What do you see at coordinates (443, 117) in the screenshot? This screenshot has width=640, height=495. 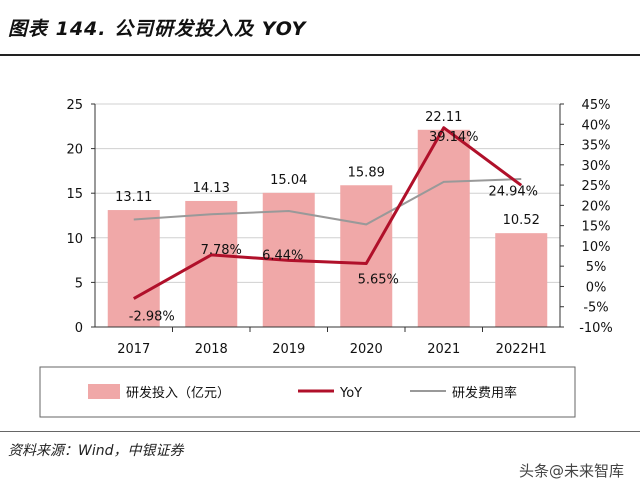 I see `bar-value-label: 22.11` at bounding box center [443, 117].